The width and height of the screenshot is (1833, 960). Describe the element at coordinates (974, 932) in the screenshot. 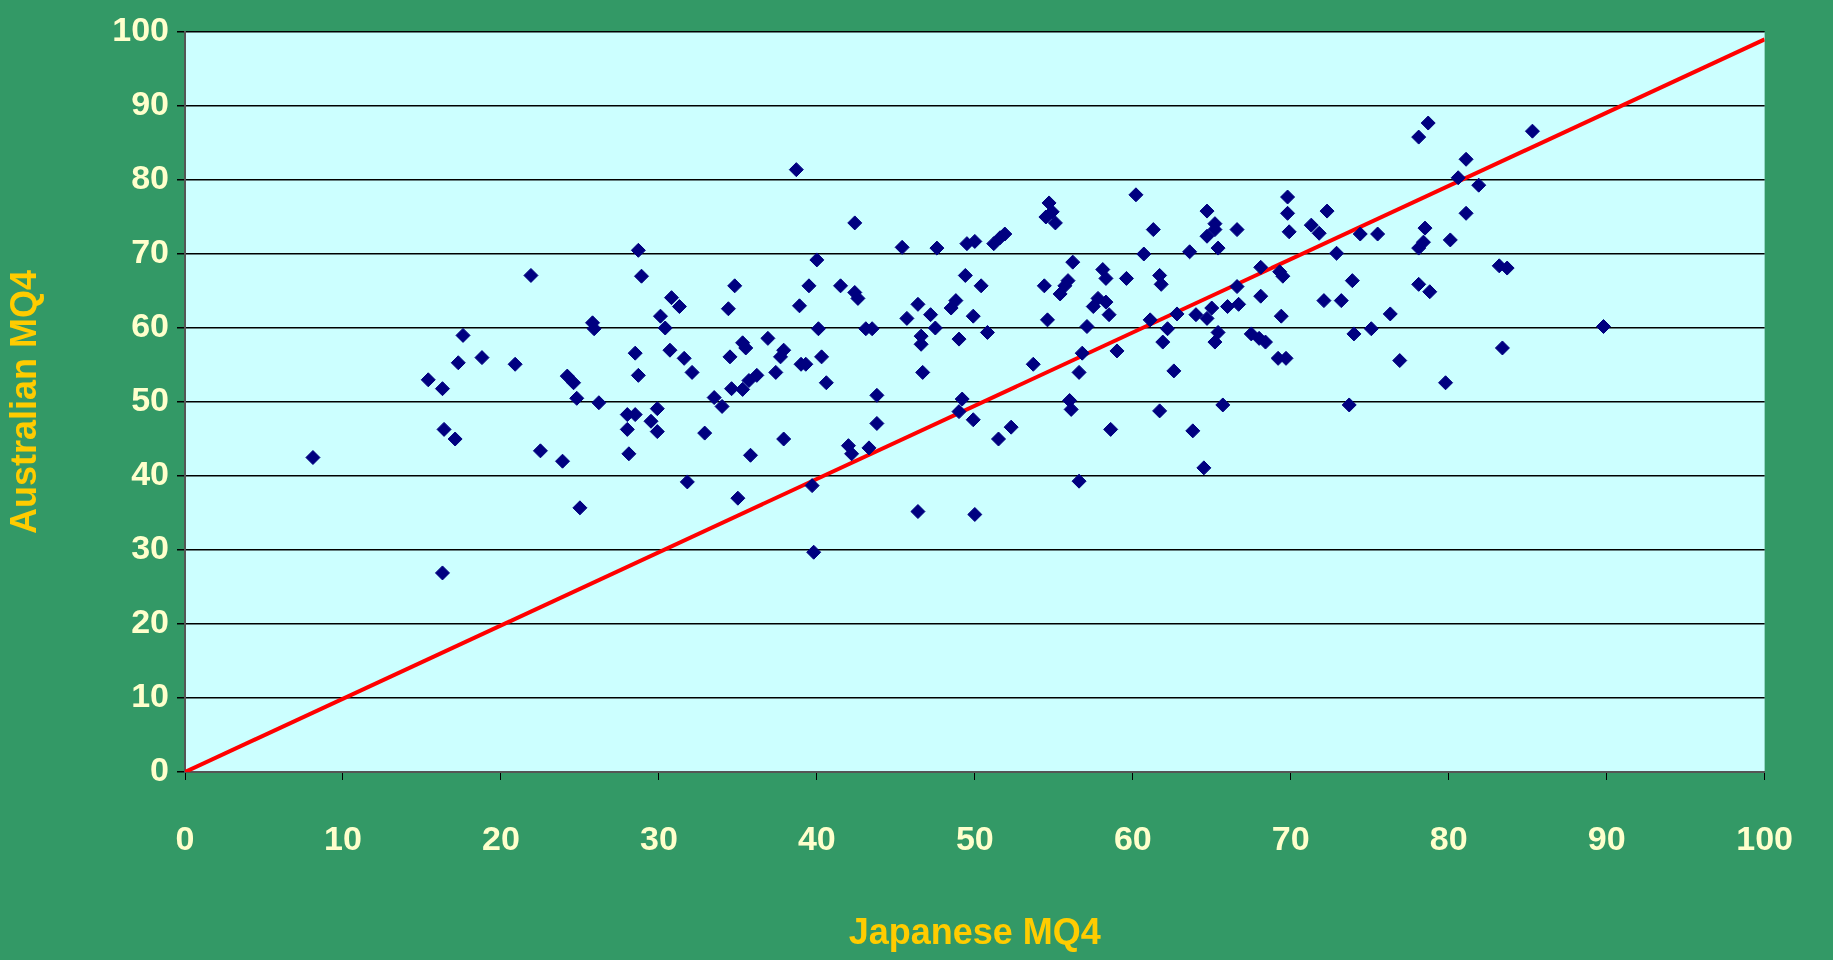

I see `x-axis-title: Japanese MQ4` at that location.